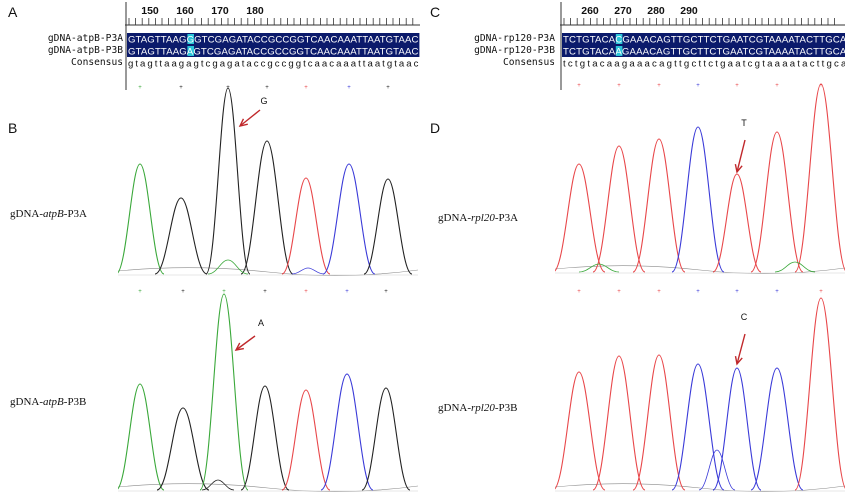 The height and width of the screenshot is (498, 850). What do you see at coordinates (49, 214) in the screenshot?
I see `trace-label-b1: gDNA-atpB-P3A` at bounding box center [49, 214].